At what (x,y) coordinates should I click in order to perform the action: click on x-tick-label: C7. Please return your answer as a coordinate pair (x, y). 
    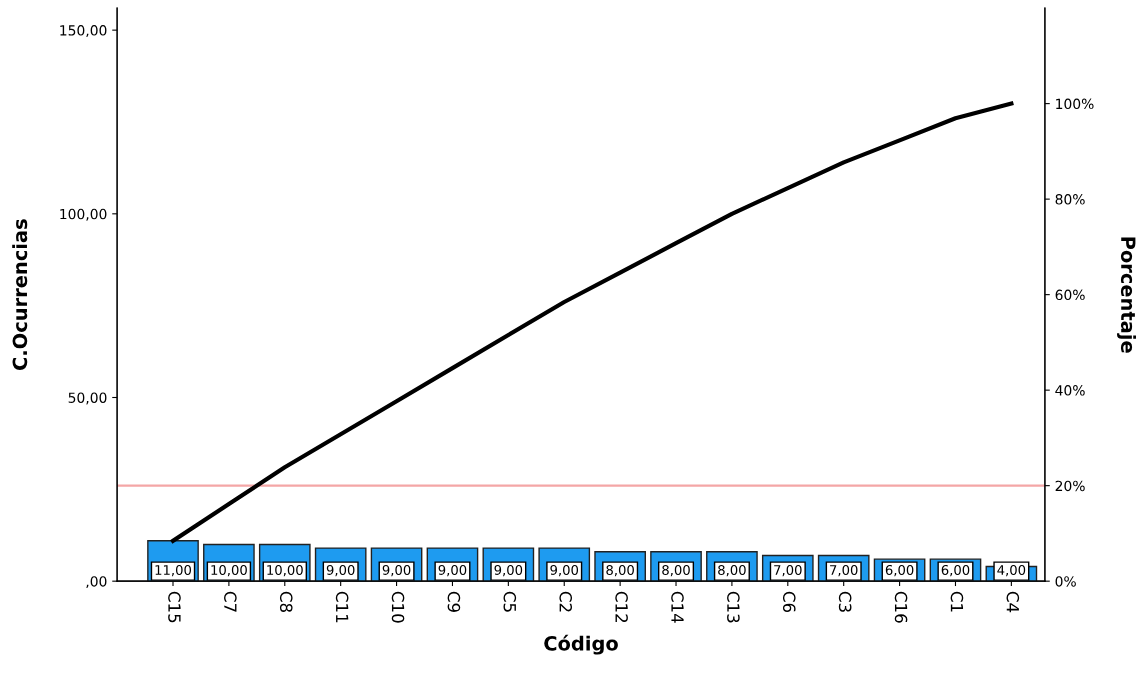
    Looking at the image, I should click on (230, 601).